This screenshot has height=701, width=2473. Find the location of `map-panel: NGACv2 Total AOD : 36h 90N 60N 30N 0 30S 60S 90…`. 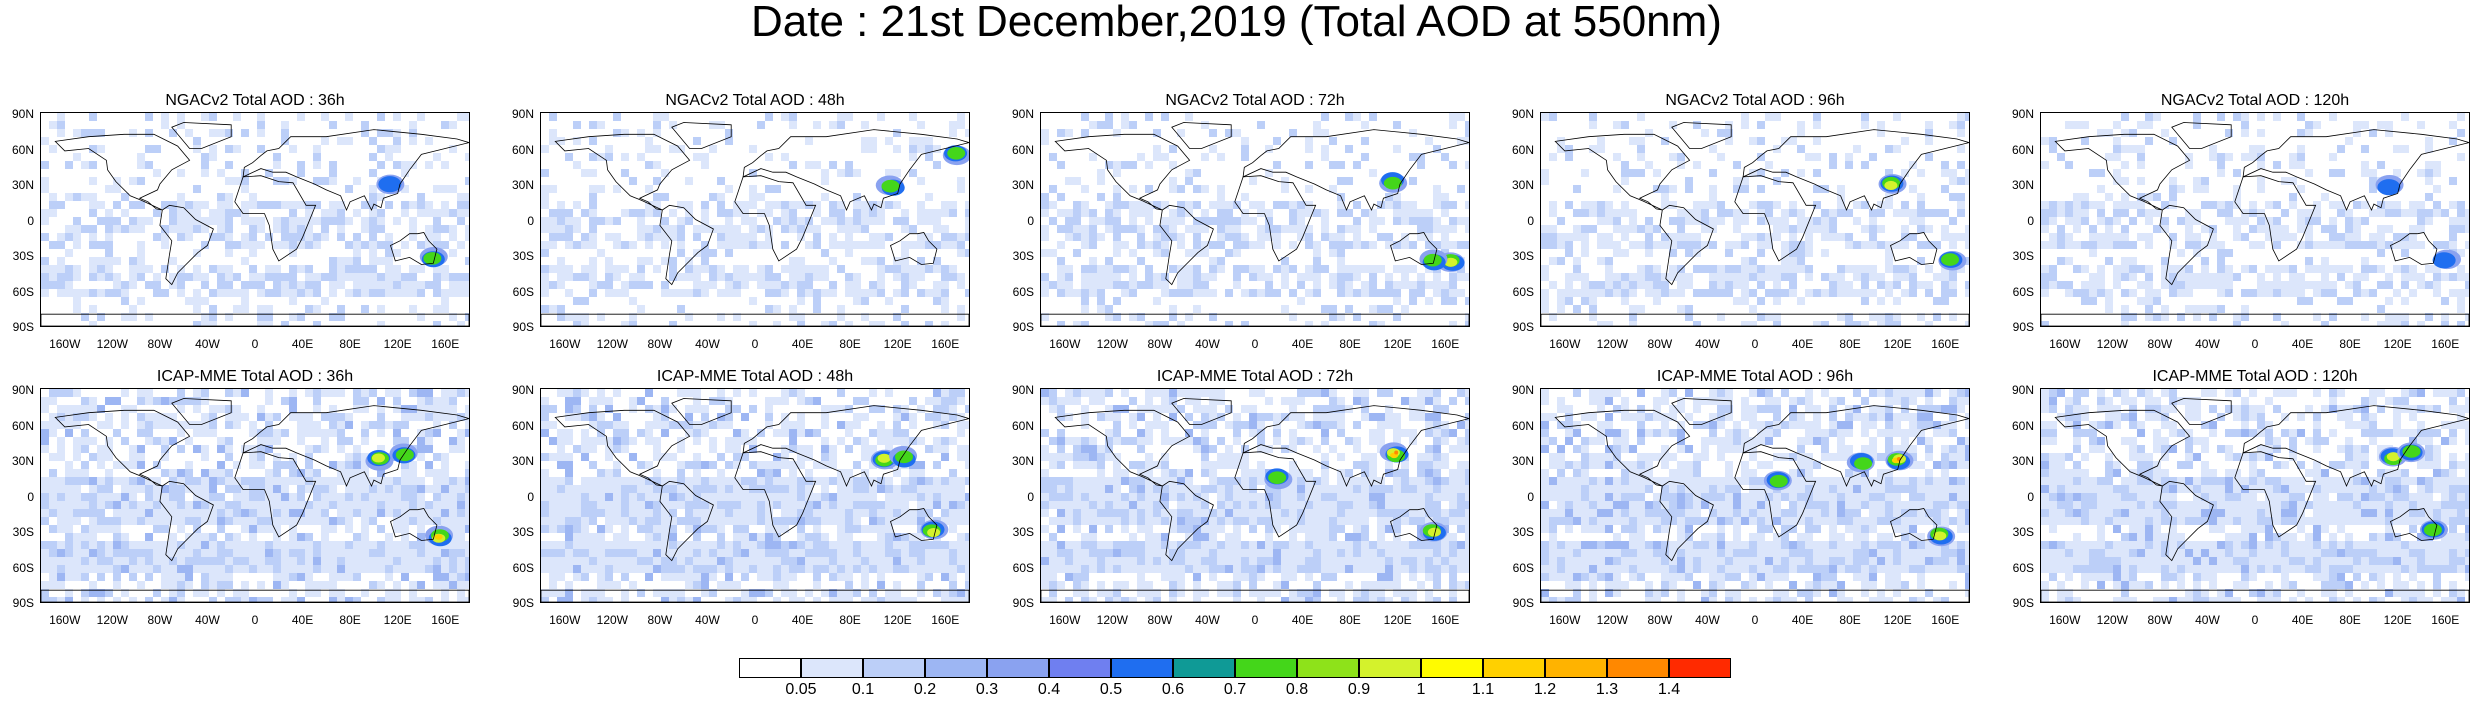

map-panel: NGACv2 Total AOD : 36h 90N 60N 30N 0 30S 60S 90… is located at coordinates (245, 221).